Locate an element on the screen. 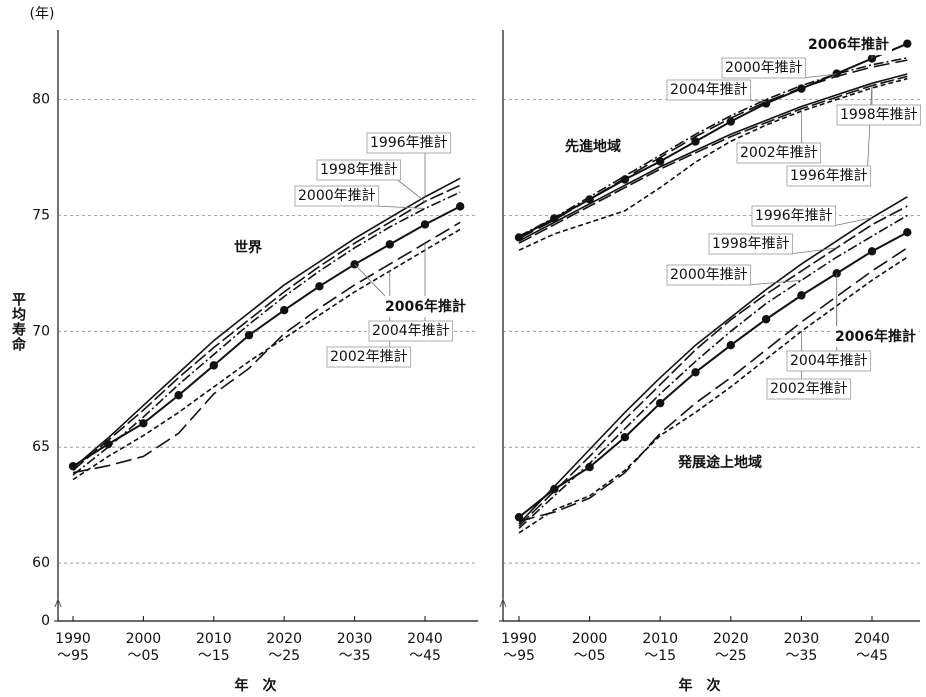  x-tick-label: 2040 ～45 is located at coordinates (872, 647).